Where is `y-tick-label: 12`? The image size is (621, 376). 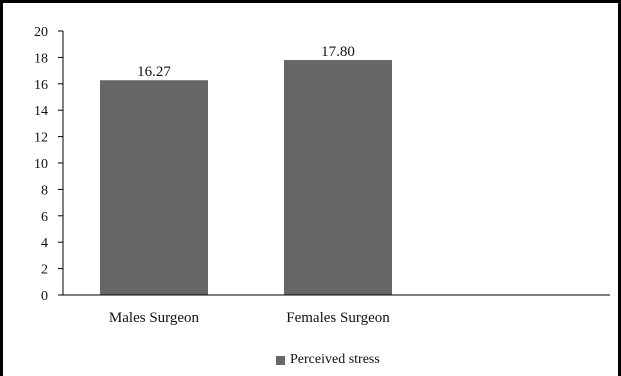 y-tick-label: 12 is located at coordinates (41, 138).